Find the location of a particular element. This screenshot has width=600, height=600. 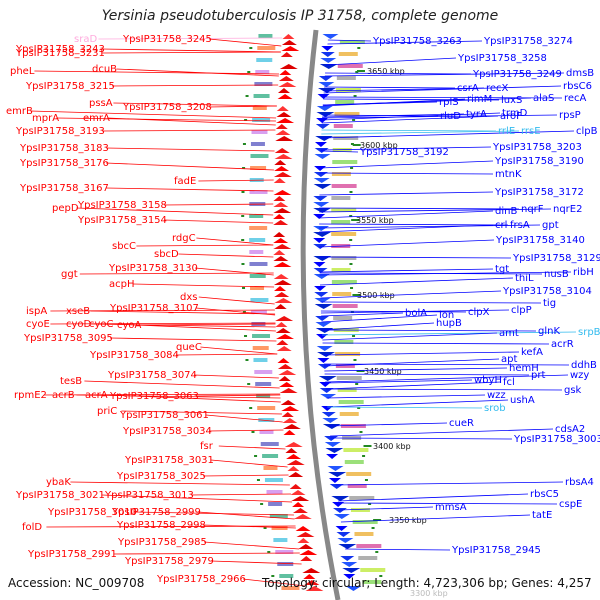

forward-gene-label: YpsIP31758_3013 is located at coordinates (149, 495).